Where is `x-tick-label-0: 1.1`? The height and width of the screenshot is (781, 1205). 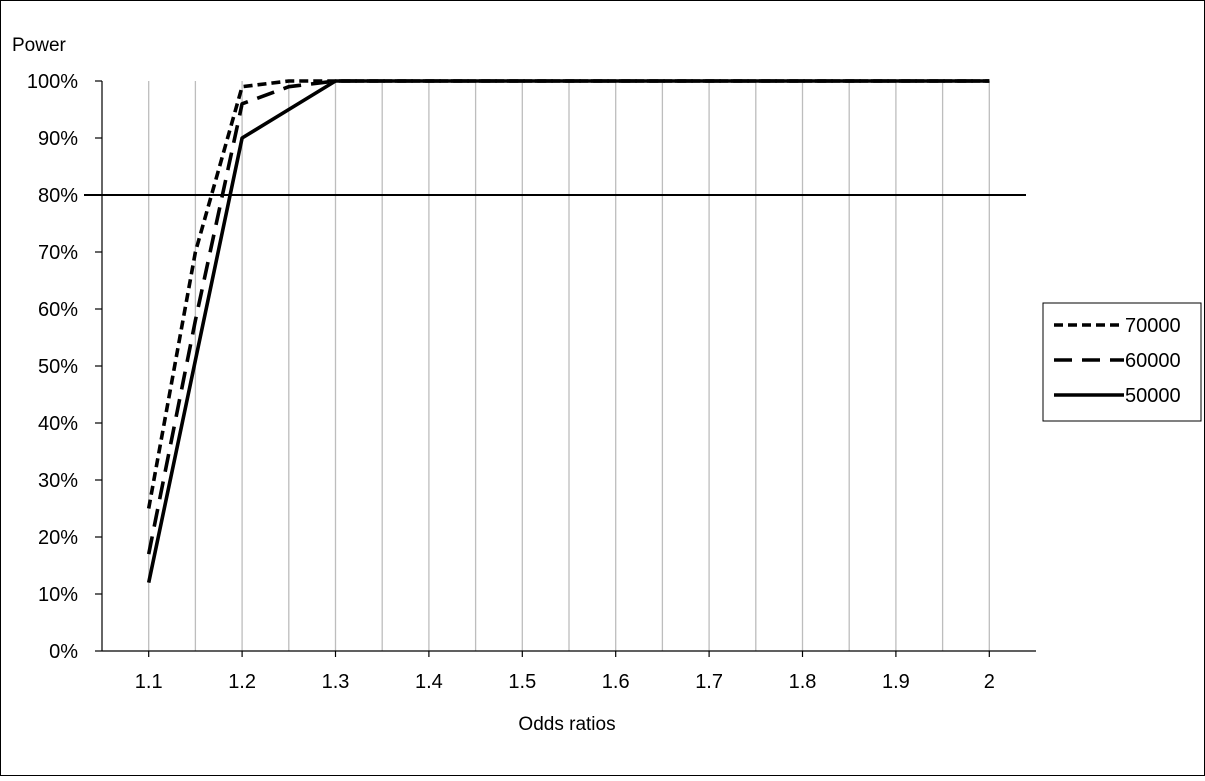
x-tick-label-0: 1.1 is located at coordinates (149, 682).